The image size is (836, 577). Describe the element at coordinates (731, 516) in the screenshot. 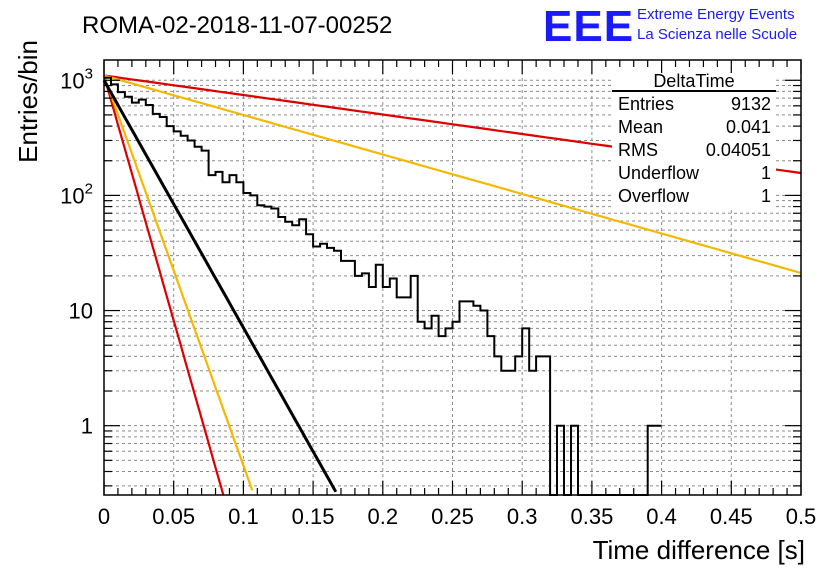

I see `x-tick-label: 0.45` at that location.